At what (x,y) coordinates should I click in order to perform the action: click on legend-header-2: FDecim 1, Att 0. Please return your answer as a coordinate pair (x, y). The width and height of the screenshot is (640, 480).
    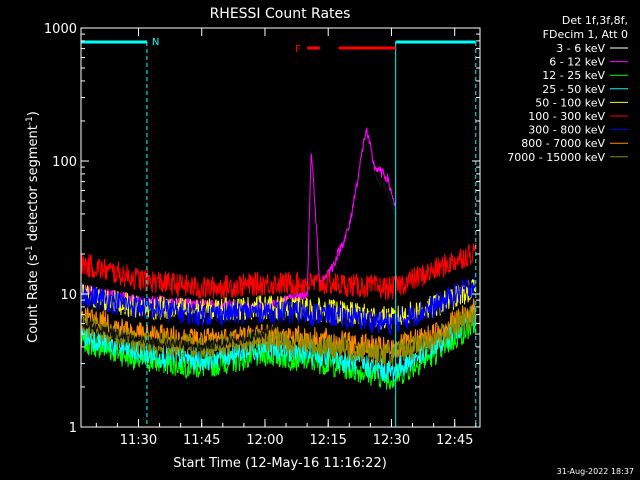
    Looking at the image, I should click on (585, 34).